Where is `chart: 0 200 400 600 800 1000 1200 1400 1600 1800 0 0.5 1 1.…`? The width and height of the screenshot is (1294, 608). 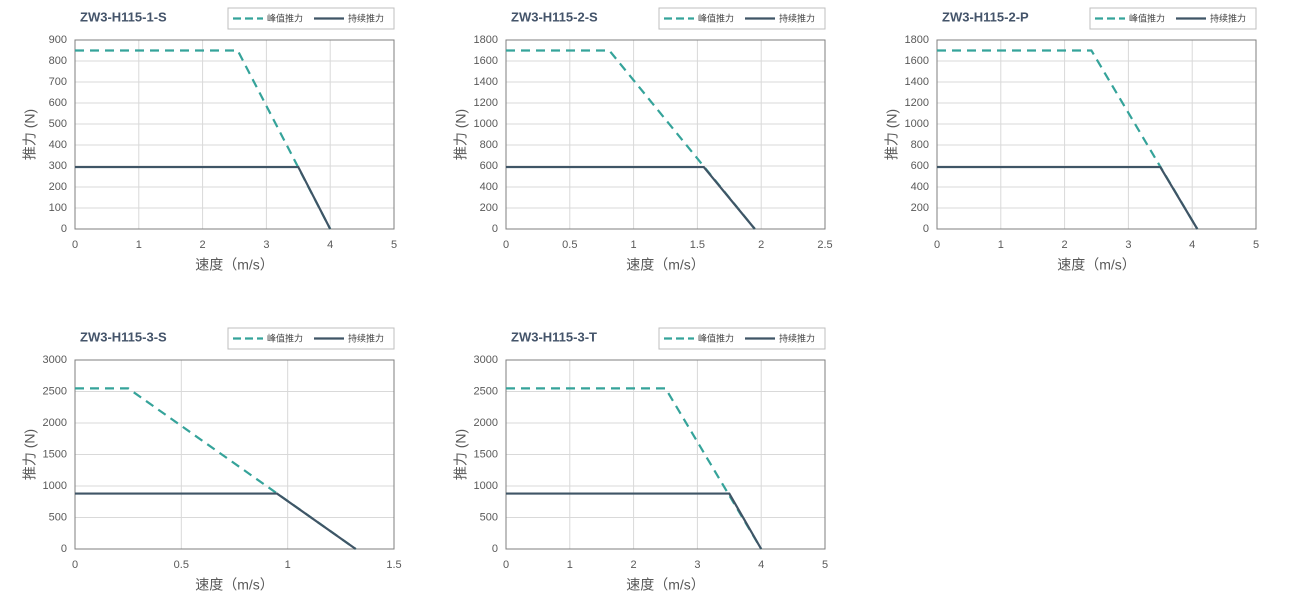 chart: 0 200 400 600 800 1000 1200 1400 1600 1800 0 0.5 1 1.… is located at coordinates (643, 140).